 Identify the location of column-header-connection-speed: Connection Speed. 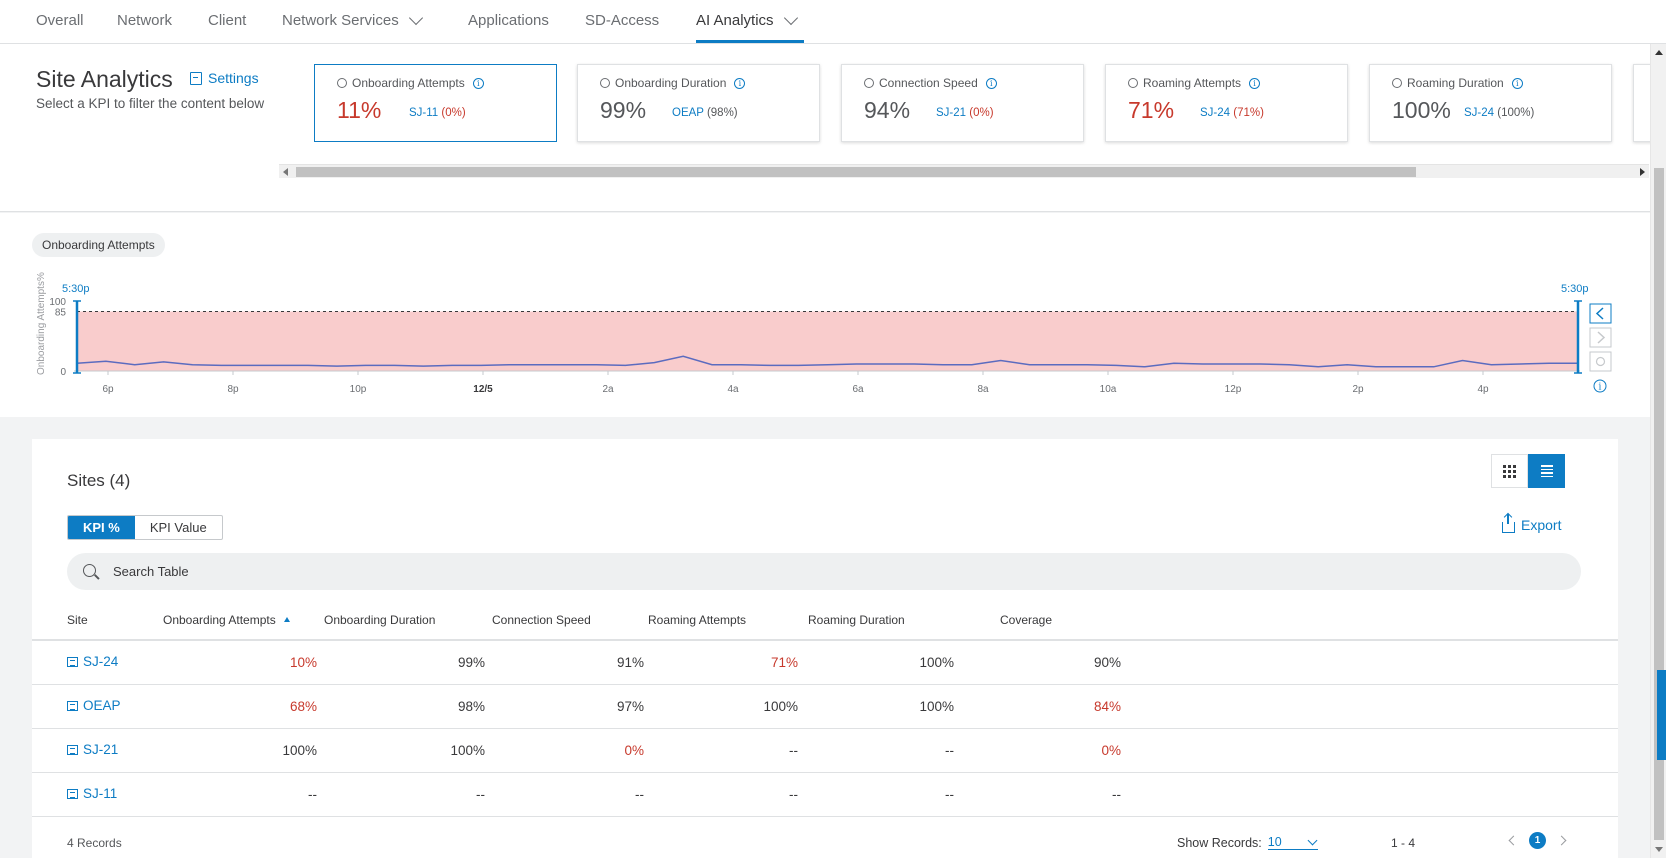
(541, 620).